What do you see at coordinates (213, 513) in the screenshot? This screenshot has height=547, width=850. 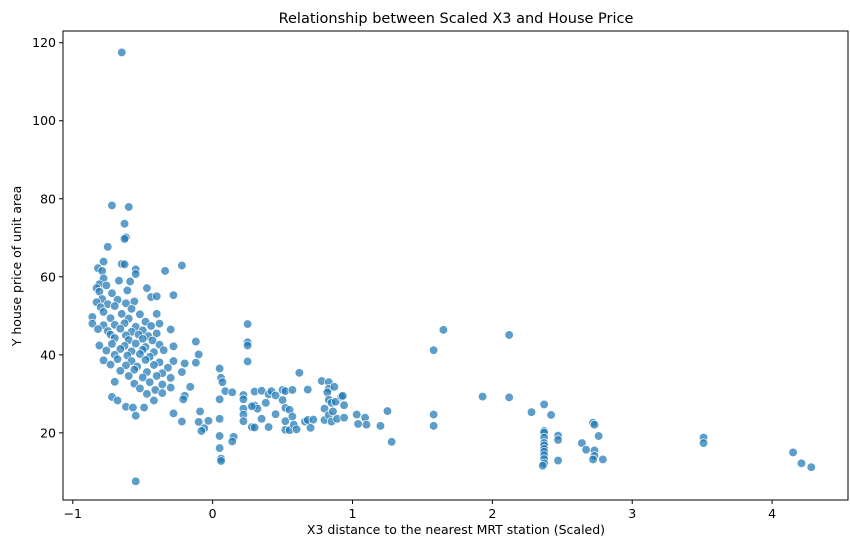 I see `x-tick-label: 0` at bounding box center [213, 513].